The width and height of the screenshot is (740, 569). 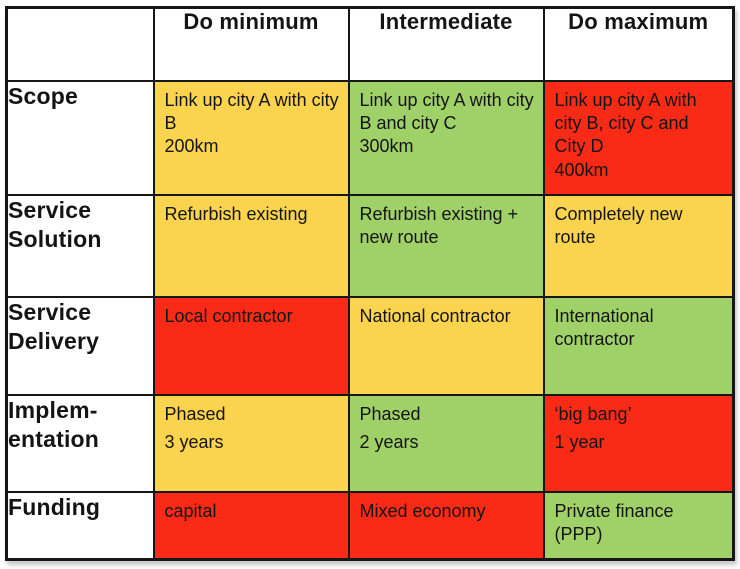 What do you see at coordinates (251, 345) in the screenshot?
I see `cell-service-delivery-do-minimum: Local contractor` at bounding box center [251, 345].